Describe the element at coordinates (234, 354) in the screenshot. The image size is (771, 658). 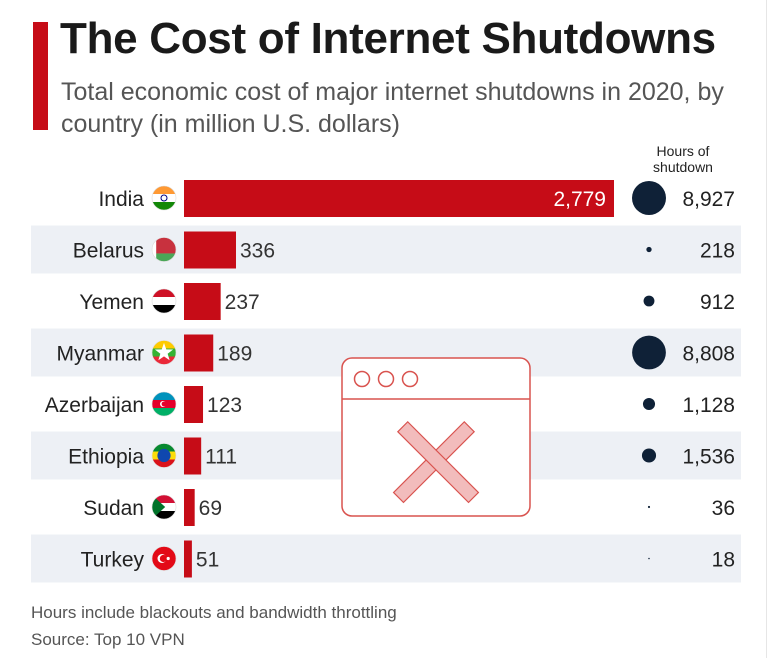
I see `bar-value-label: 189` at that location.